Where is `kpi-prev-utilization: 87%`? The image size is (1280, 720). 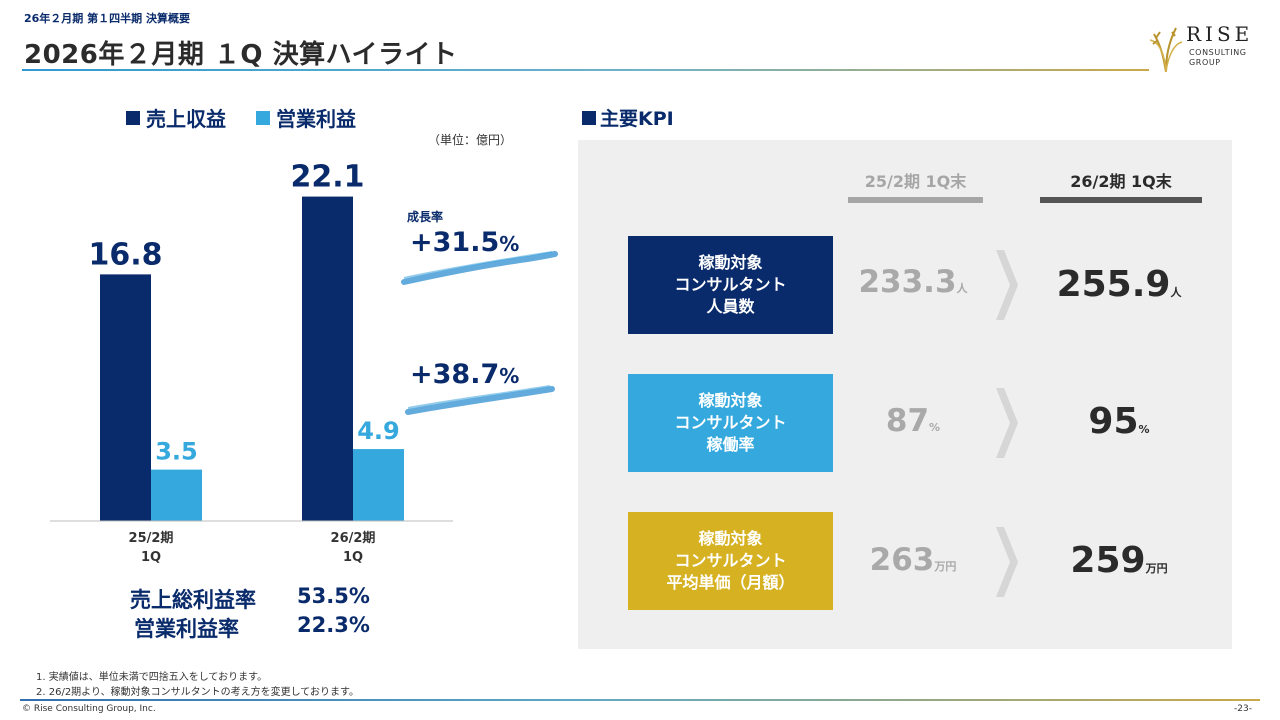 kpi-prev-utilization: 87% is located at coordinates (913, 421).